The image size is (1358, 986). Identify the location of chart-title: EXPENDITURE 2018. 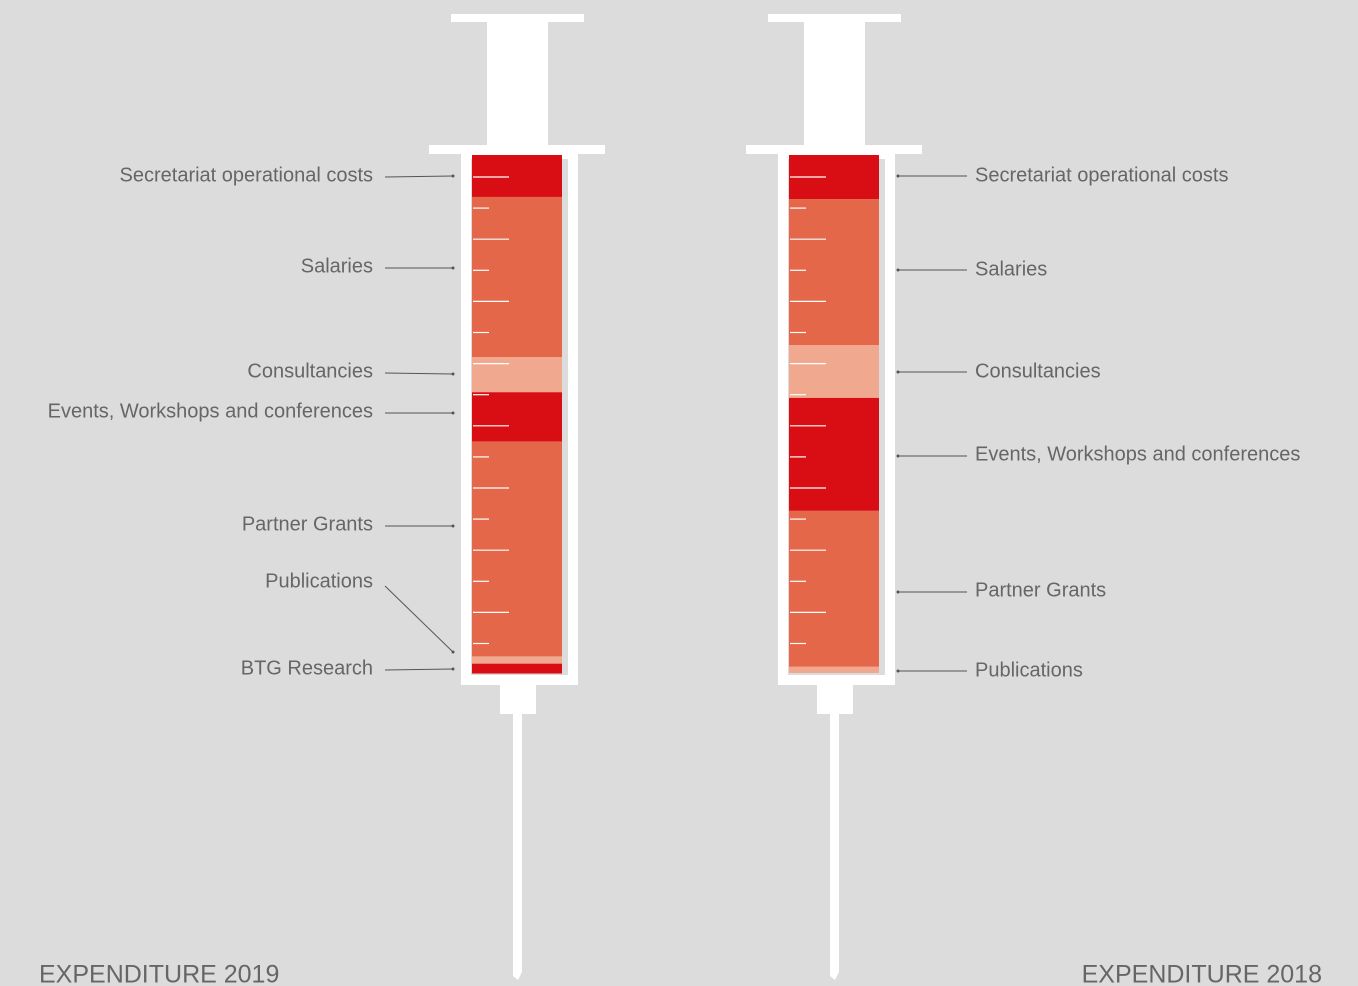
(1202, 973).